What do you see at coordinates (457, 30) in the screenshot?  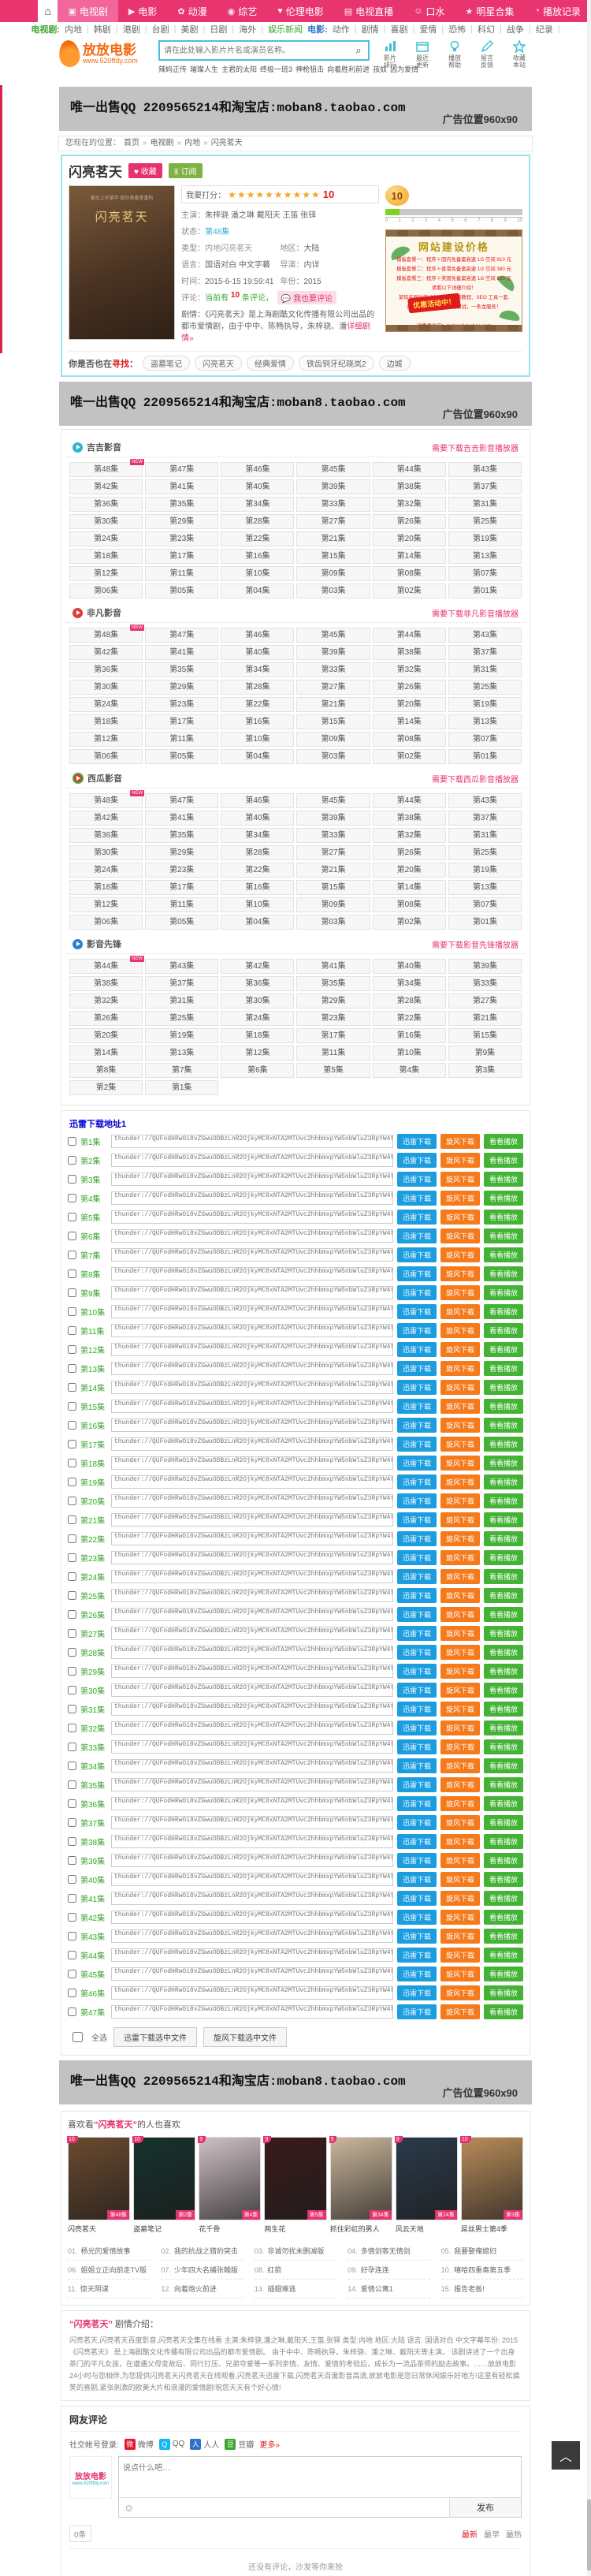 I see `subnav-movie-item: 恐怖` at bounding box center [457, 30].